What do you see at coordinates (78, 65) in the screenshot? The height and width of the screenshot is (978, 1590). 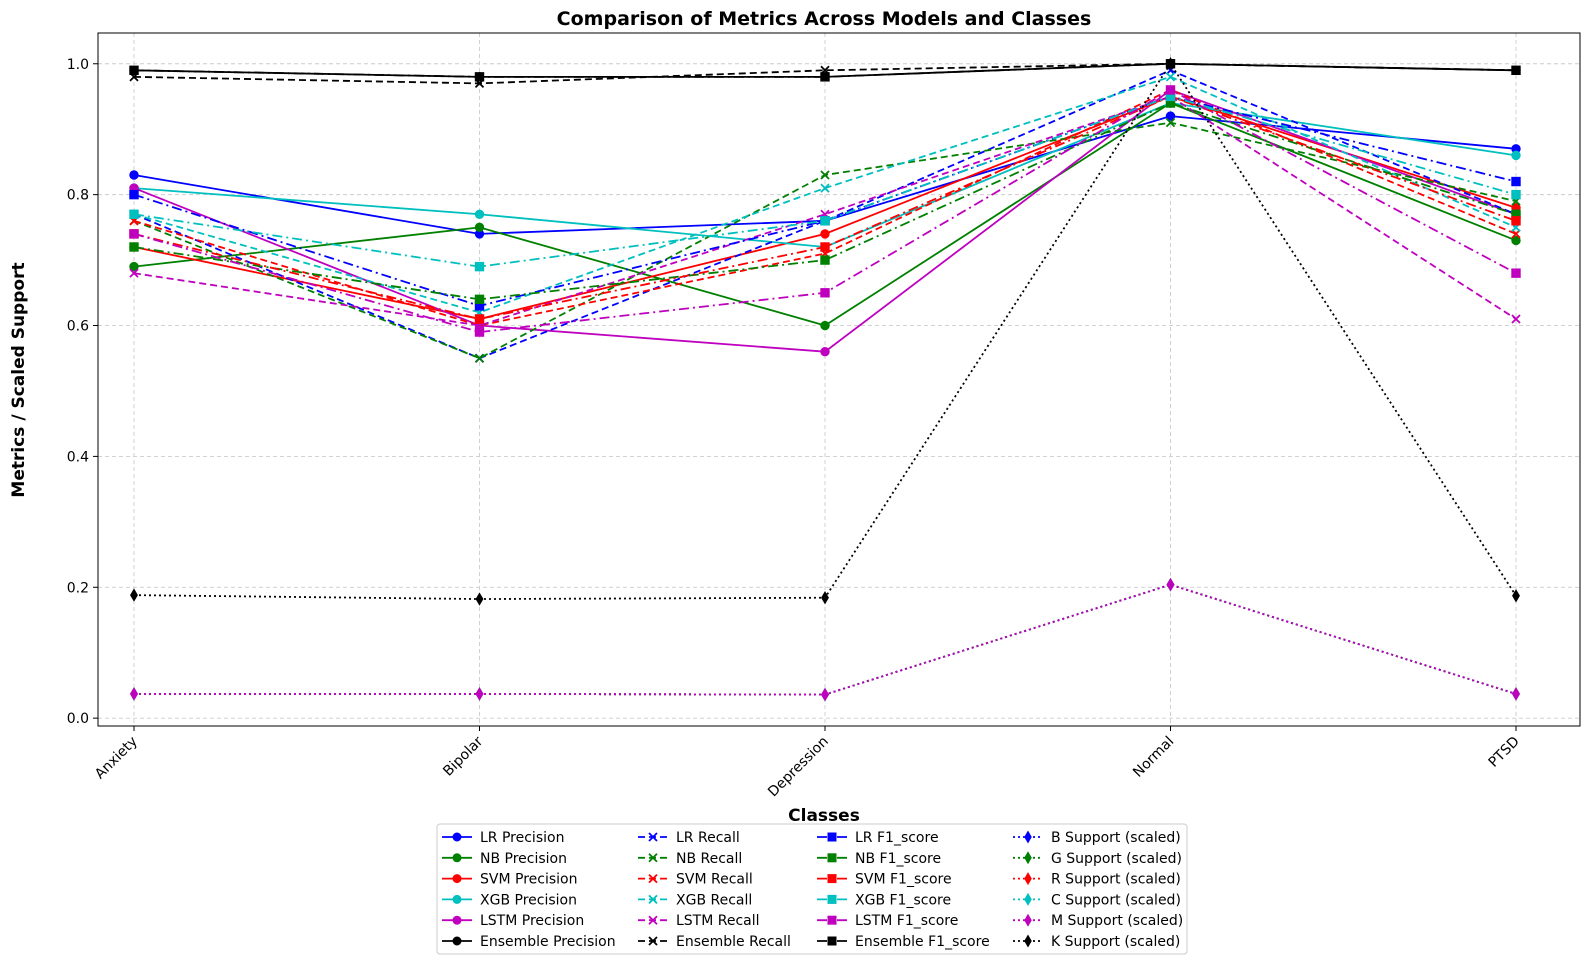 I see `y-tick-label: 1.0` at bounding box center [78, 65].